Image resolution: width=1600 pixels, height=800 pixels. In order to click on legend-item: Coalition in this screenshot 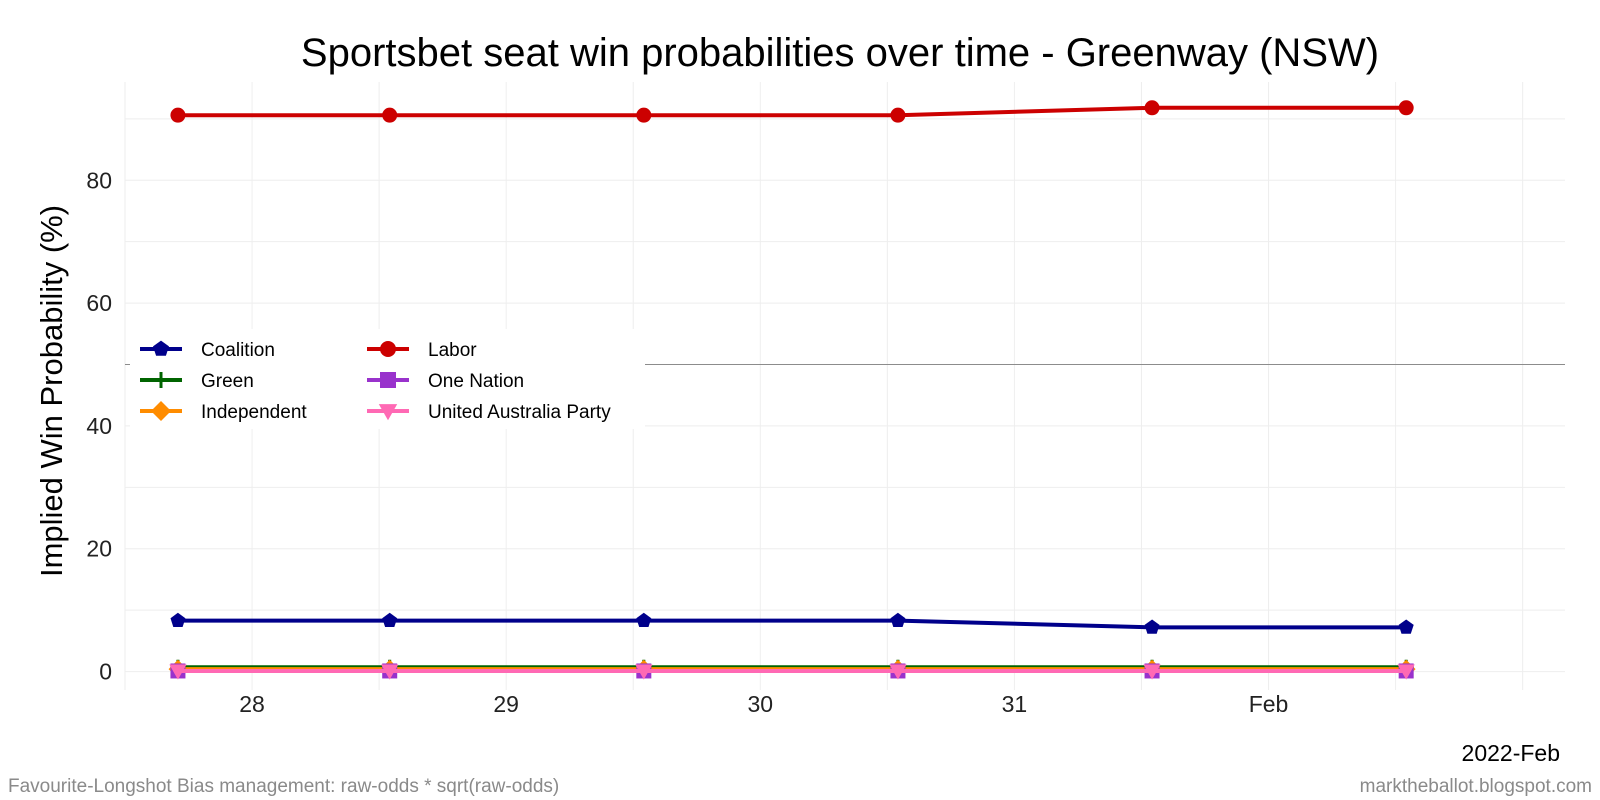, I will do `click(207, 350)`.